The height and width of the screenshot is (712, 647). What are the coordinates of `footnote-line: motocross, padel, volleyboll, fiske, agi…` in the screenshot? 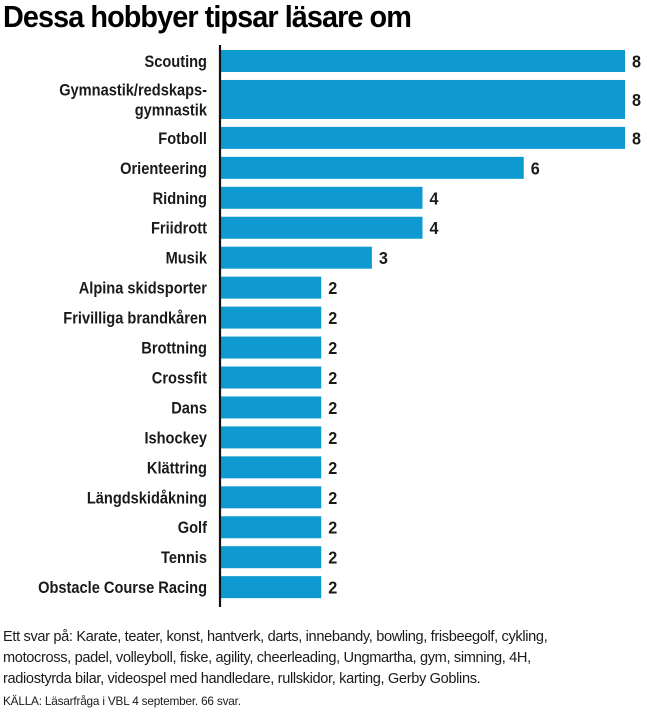 It's located at (267, 658).